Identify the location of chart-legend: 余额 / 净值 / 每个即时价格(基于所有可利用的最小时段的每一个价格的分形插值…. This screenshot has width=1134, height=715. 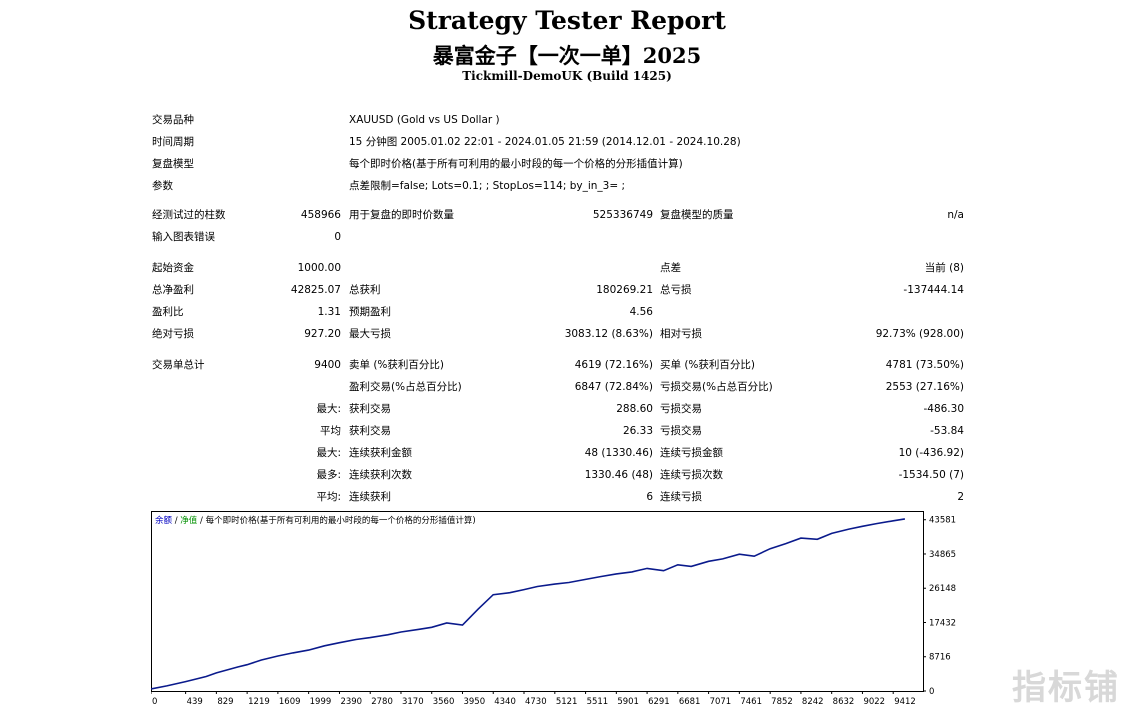
(315, 520).